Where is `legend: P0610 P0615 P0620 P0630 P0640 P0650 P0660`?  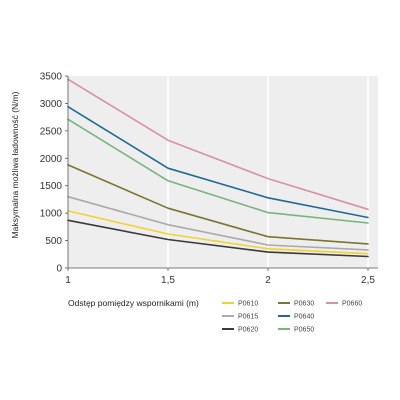
legend: P0610 P0615 P0620 P0630 P0640 P0650 P0660 is located at coordinates (292, 317).